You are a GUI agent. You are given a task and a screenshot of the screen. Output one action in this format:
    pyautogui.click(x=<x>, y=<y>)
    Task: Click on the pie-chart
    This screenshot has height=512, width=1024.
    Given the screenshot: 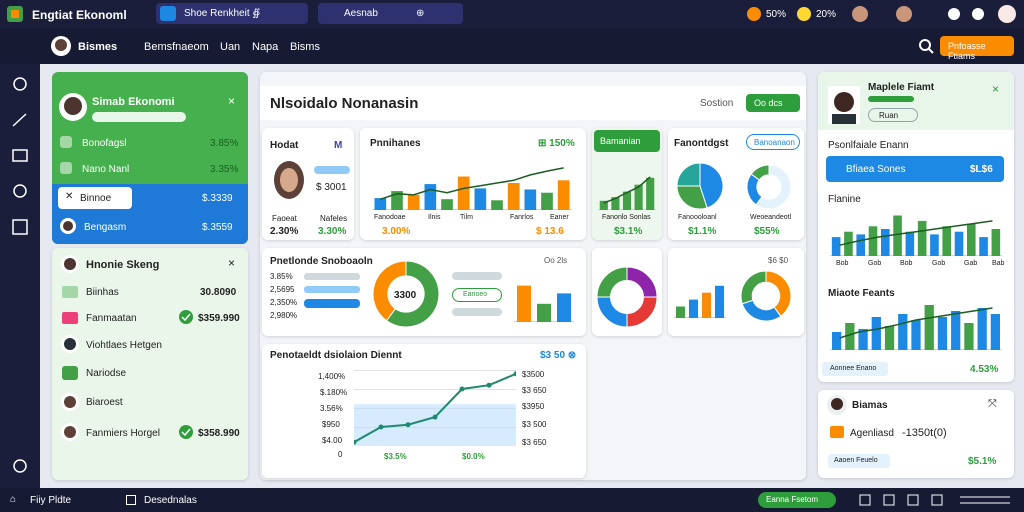 What is the action you would take?
    pyautogui.click(x=700, y=186)
    